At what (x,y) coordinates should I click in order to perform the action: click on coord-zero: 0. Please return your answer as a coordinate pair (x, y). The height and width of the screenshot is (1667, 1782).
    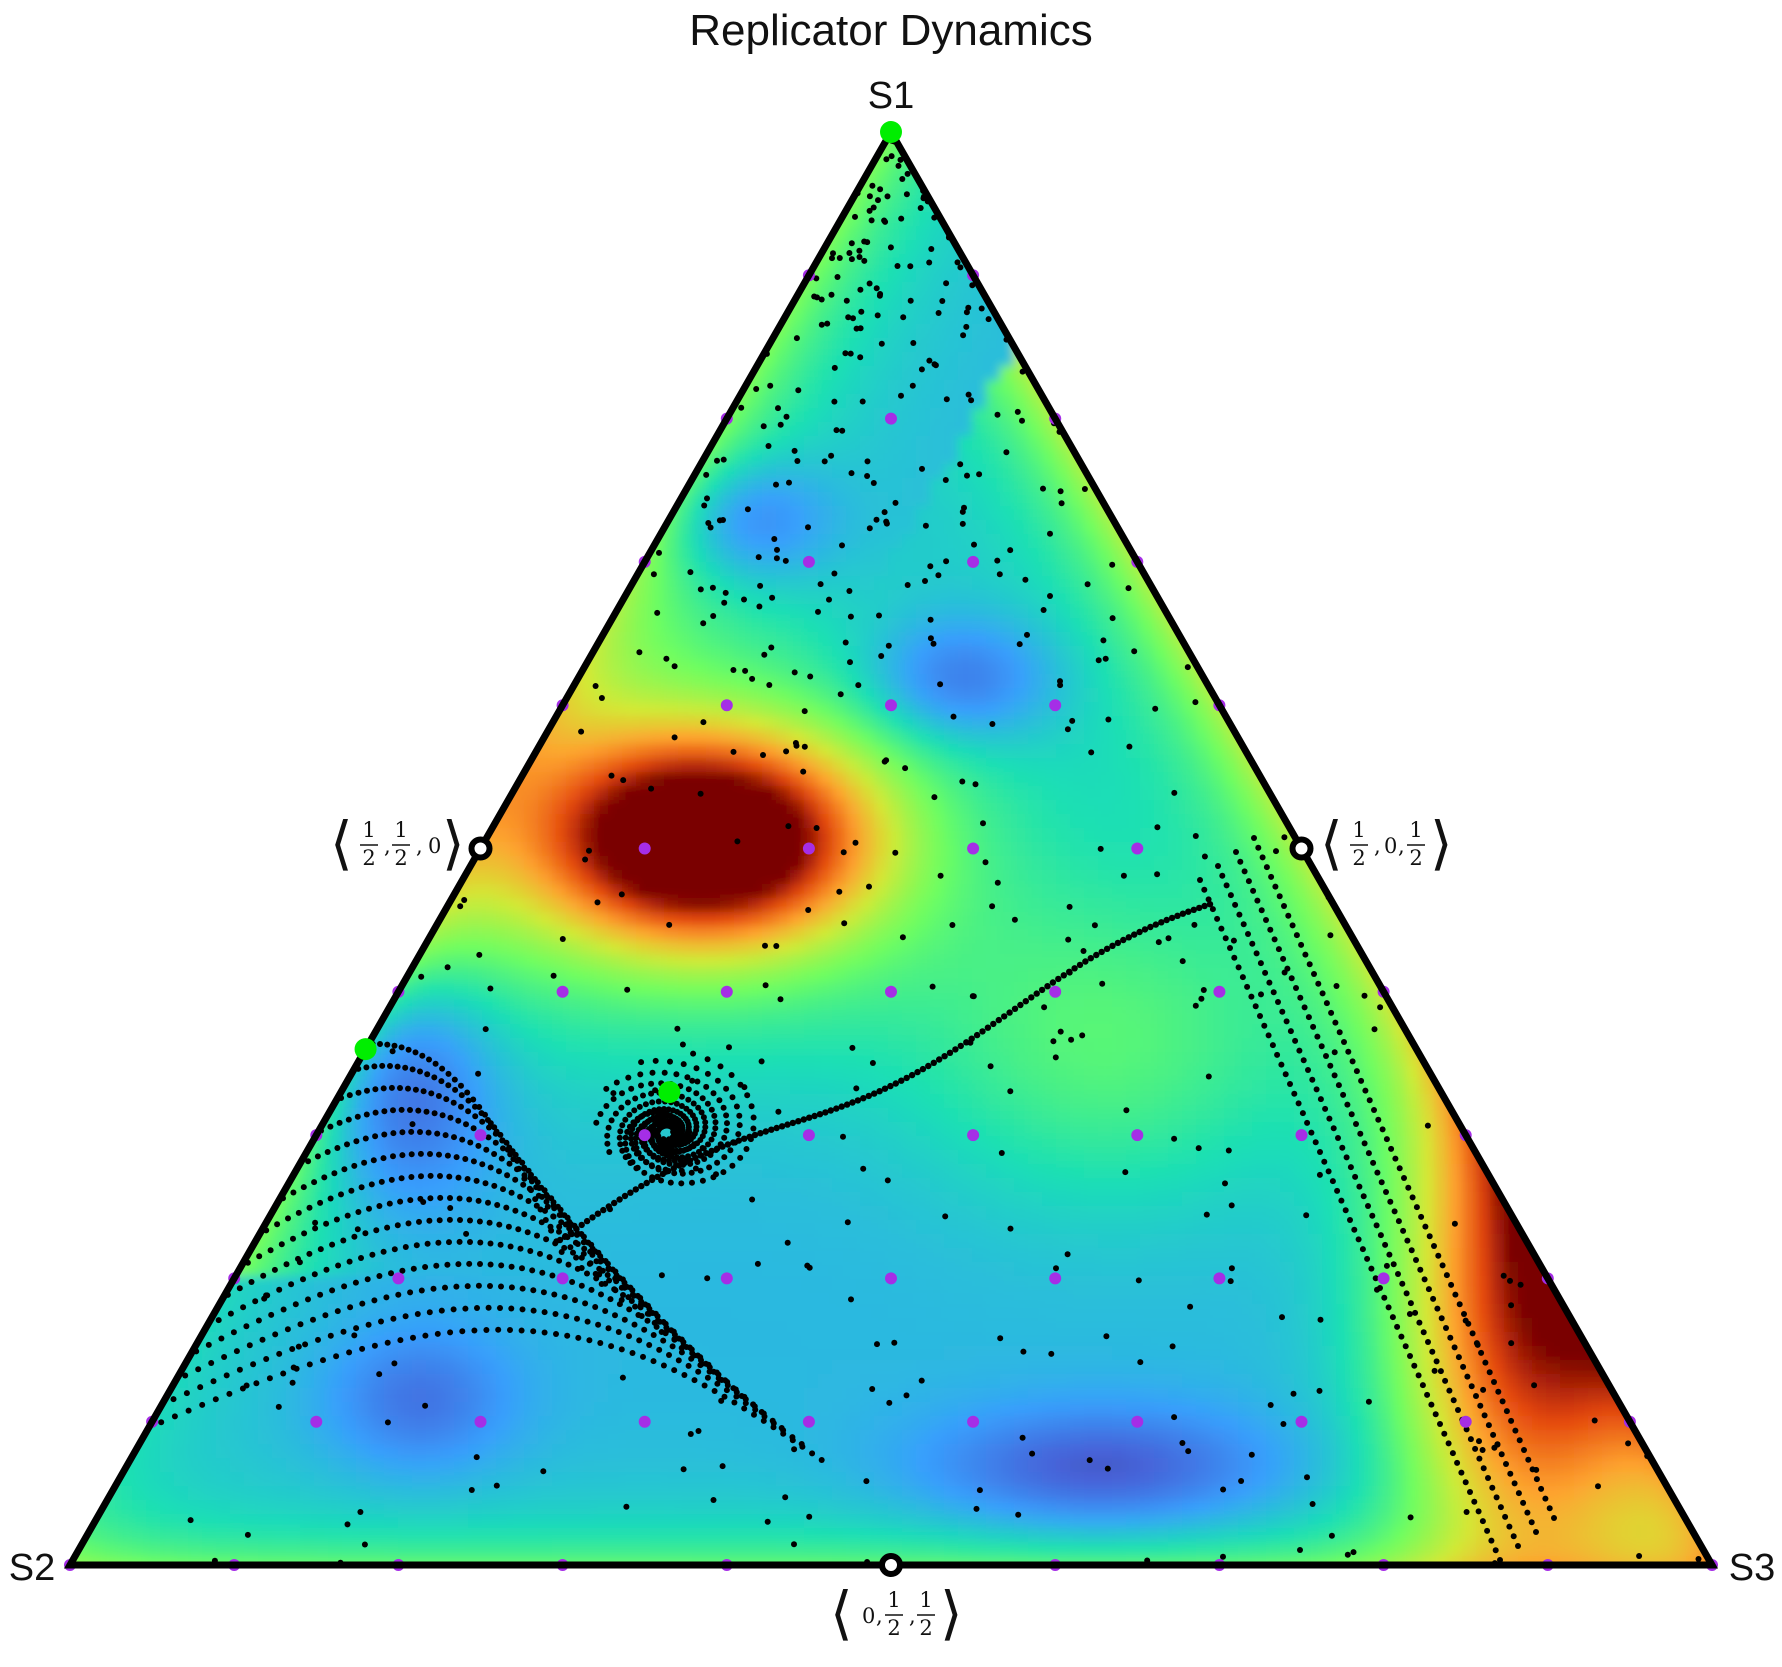
    Looking at the image, I should click on (1390, 846).